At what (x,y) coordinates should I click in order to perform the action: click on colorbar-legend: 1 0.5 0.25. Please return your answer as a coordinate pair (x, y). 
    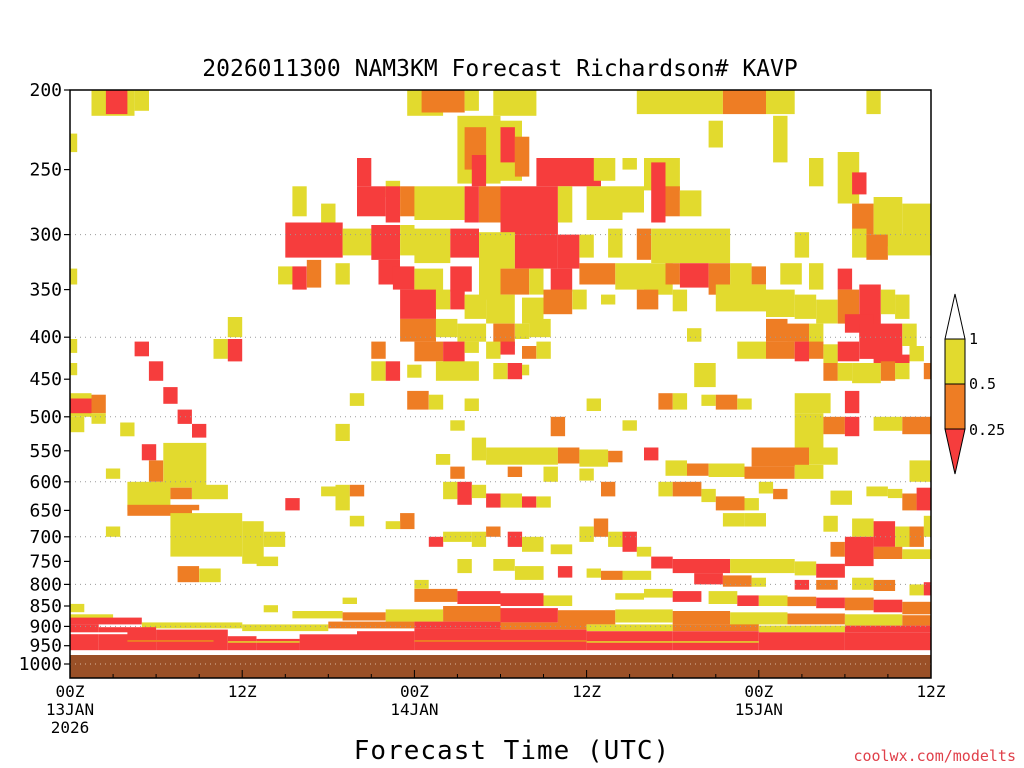
    Looking at the image, I should click on (974, 384).